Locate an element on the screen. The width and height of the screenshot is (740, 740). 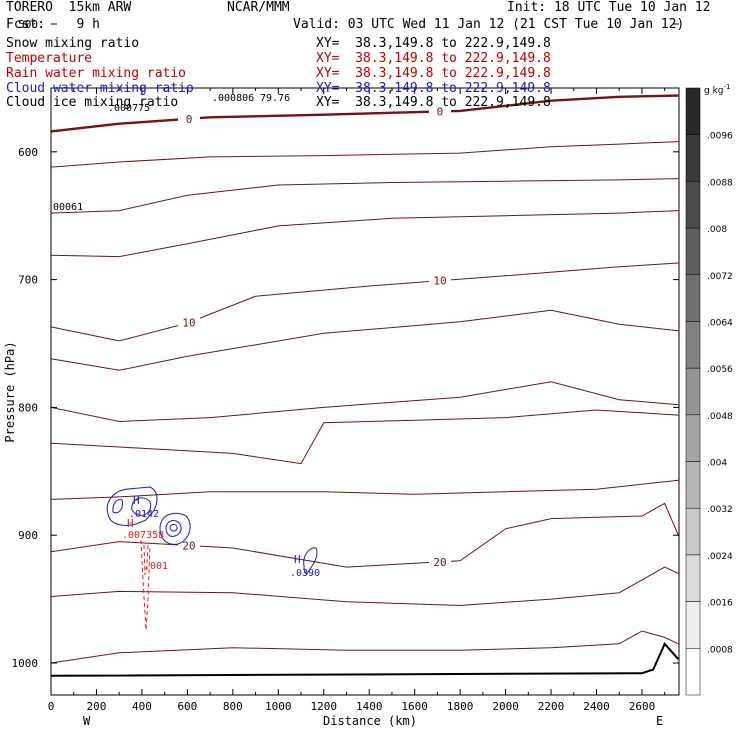
temperature-contour-label: 20 is located at coordinates (439, 562).